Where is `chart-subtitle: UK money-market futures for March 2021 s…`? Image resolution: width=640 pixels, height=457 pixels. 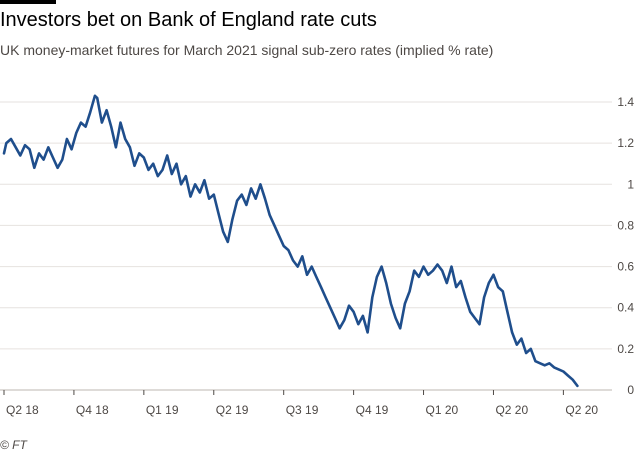
chart-subtitle: UK money-market futures for March 2021 s… is located at coordinates (247, 50).